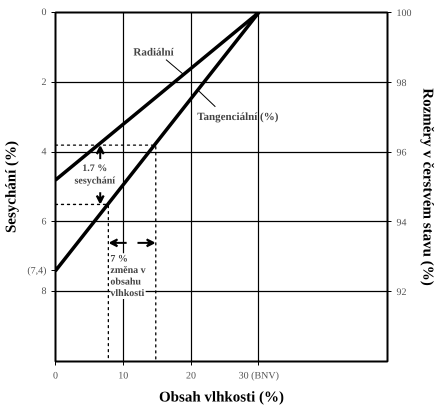  What do you see at coordinates (428, 187) in the screenshot?
I see `y2-axis-title: Rozměry v čerstvém stavu (%)` at bounding box center [428, 187].